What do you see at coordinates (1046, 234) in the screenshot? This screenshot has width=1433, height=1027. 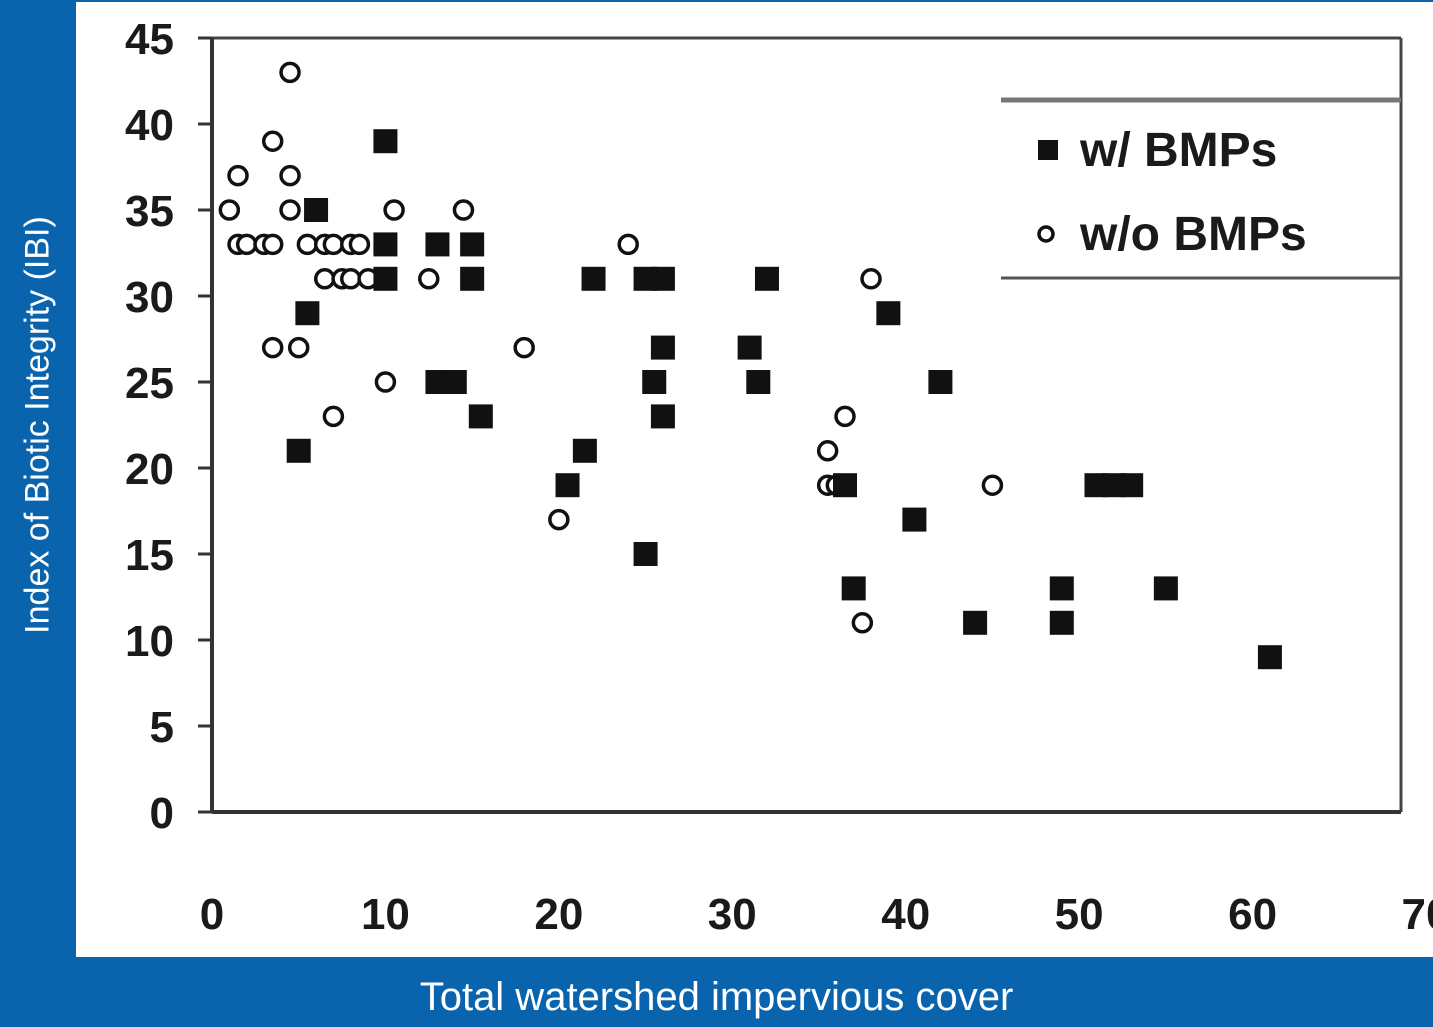 I see `legend-swatch-wo-bmps` at bounding box center [1046, 234].